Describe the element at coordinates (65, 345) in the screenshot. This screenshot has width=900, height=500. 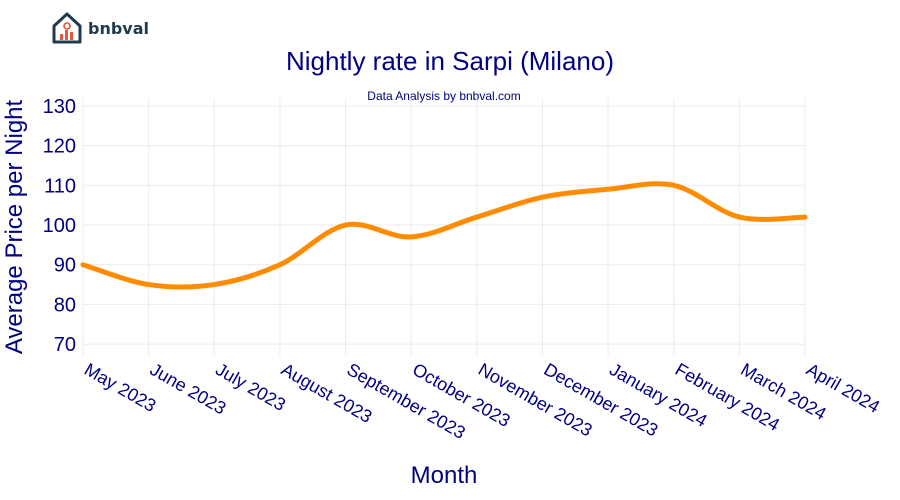
I see `y-tick-label: 70` at that location.